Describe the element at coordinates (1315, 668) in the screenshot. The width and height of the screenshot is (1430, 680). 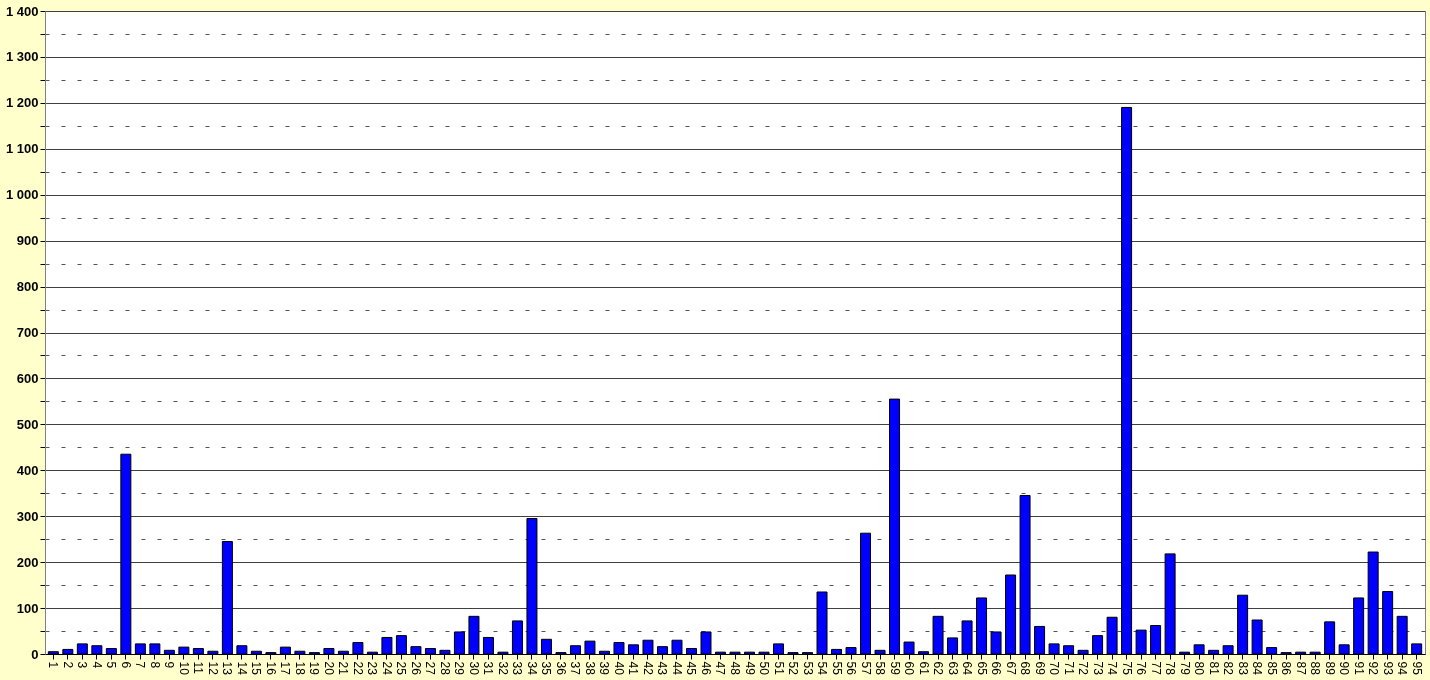
I see `x-tick-label: 88` at that location.